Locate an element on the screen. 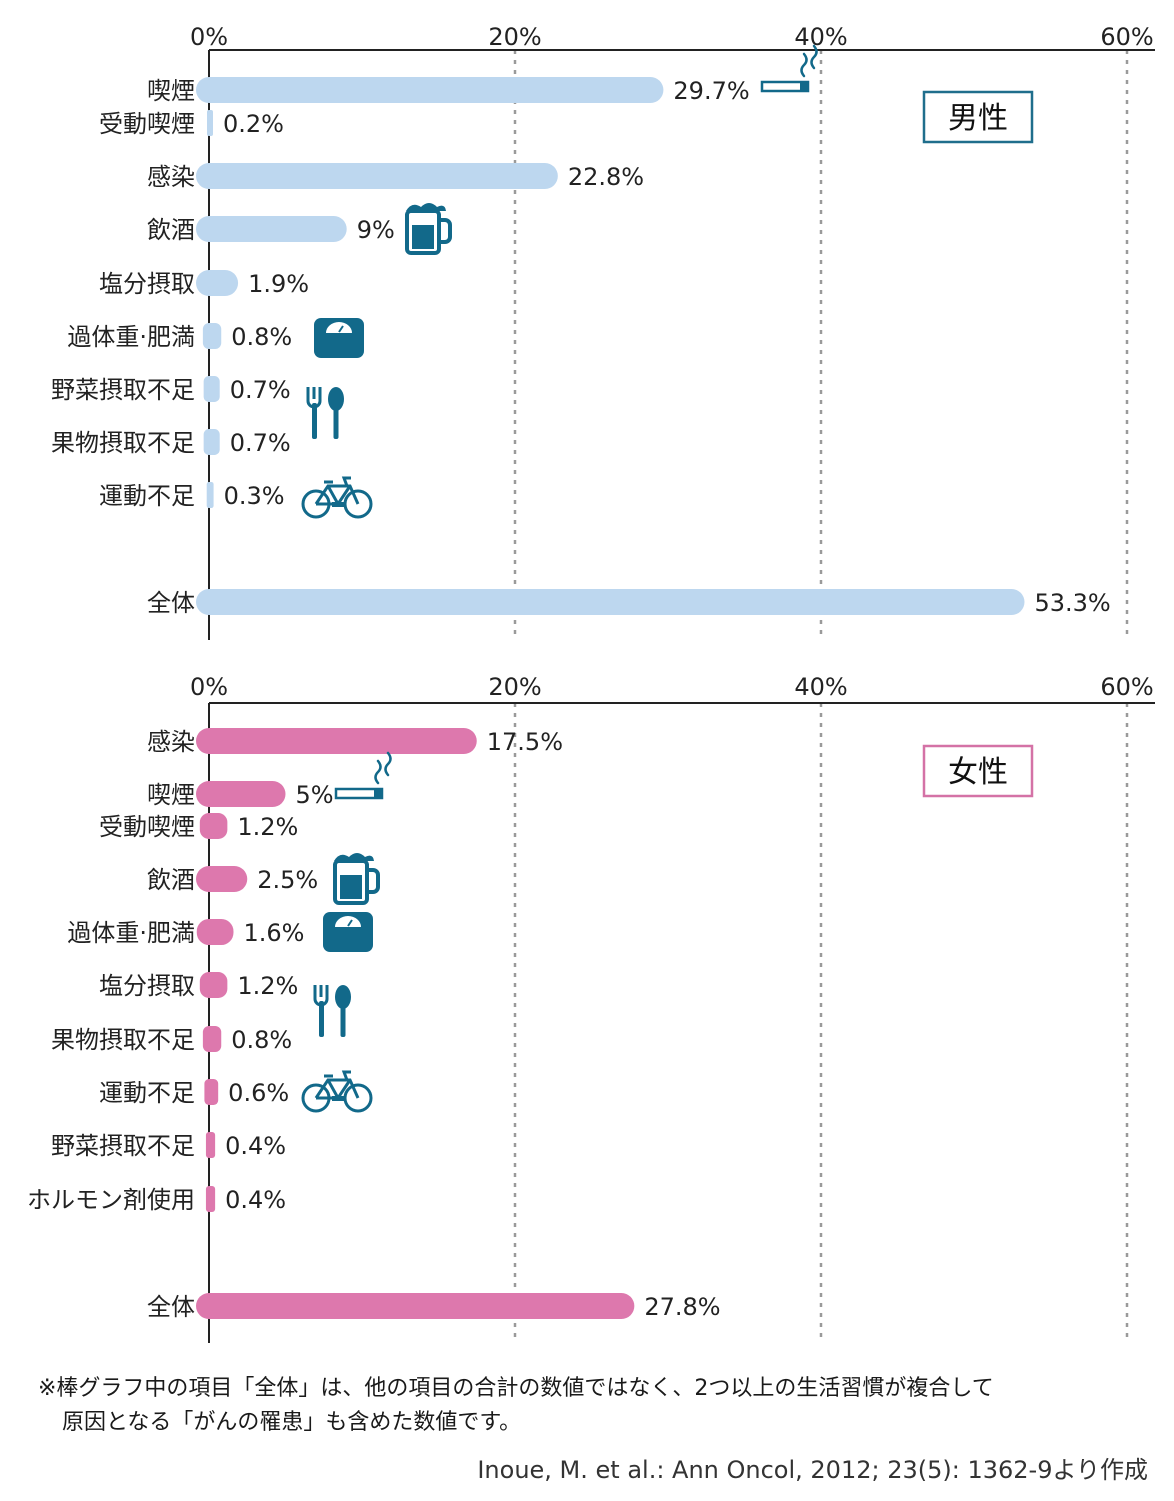 The height and width of the screenshot is (1501, 1174). value-label: 27.8% is located at coordinates (682, 1307).